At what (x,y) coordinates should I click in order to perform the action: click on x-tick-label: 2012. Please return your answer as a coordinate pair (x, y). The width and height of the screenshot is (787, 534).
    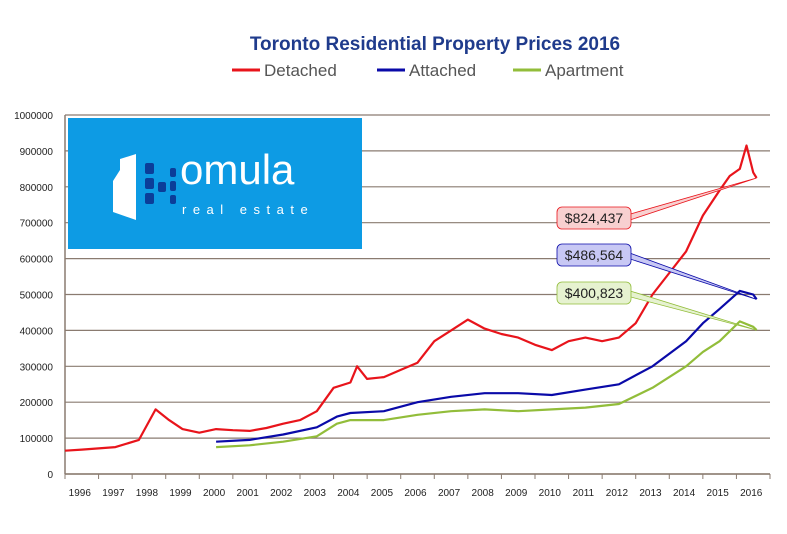
    Looking at the image, I should click on (617, 493).